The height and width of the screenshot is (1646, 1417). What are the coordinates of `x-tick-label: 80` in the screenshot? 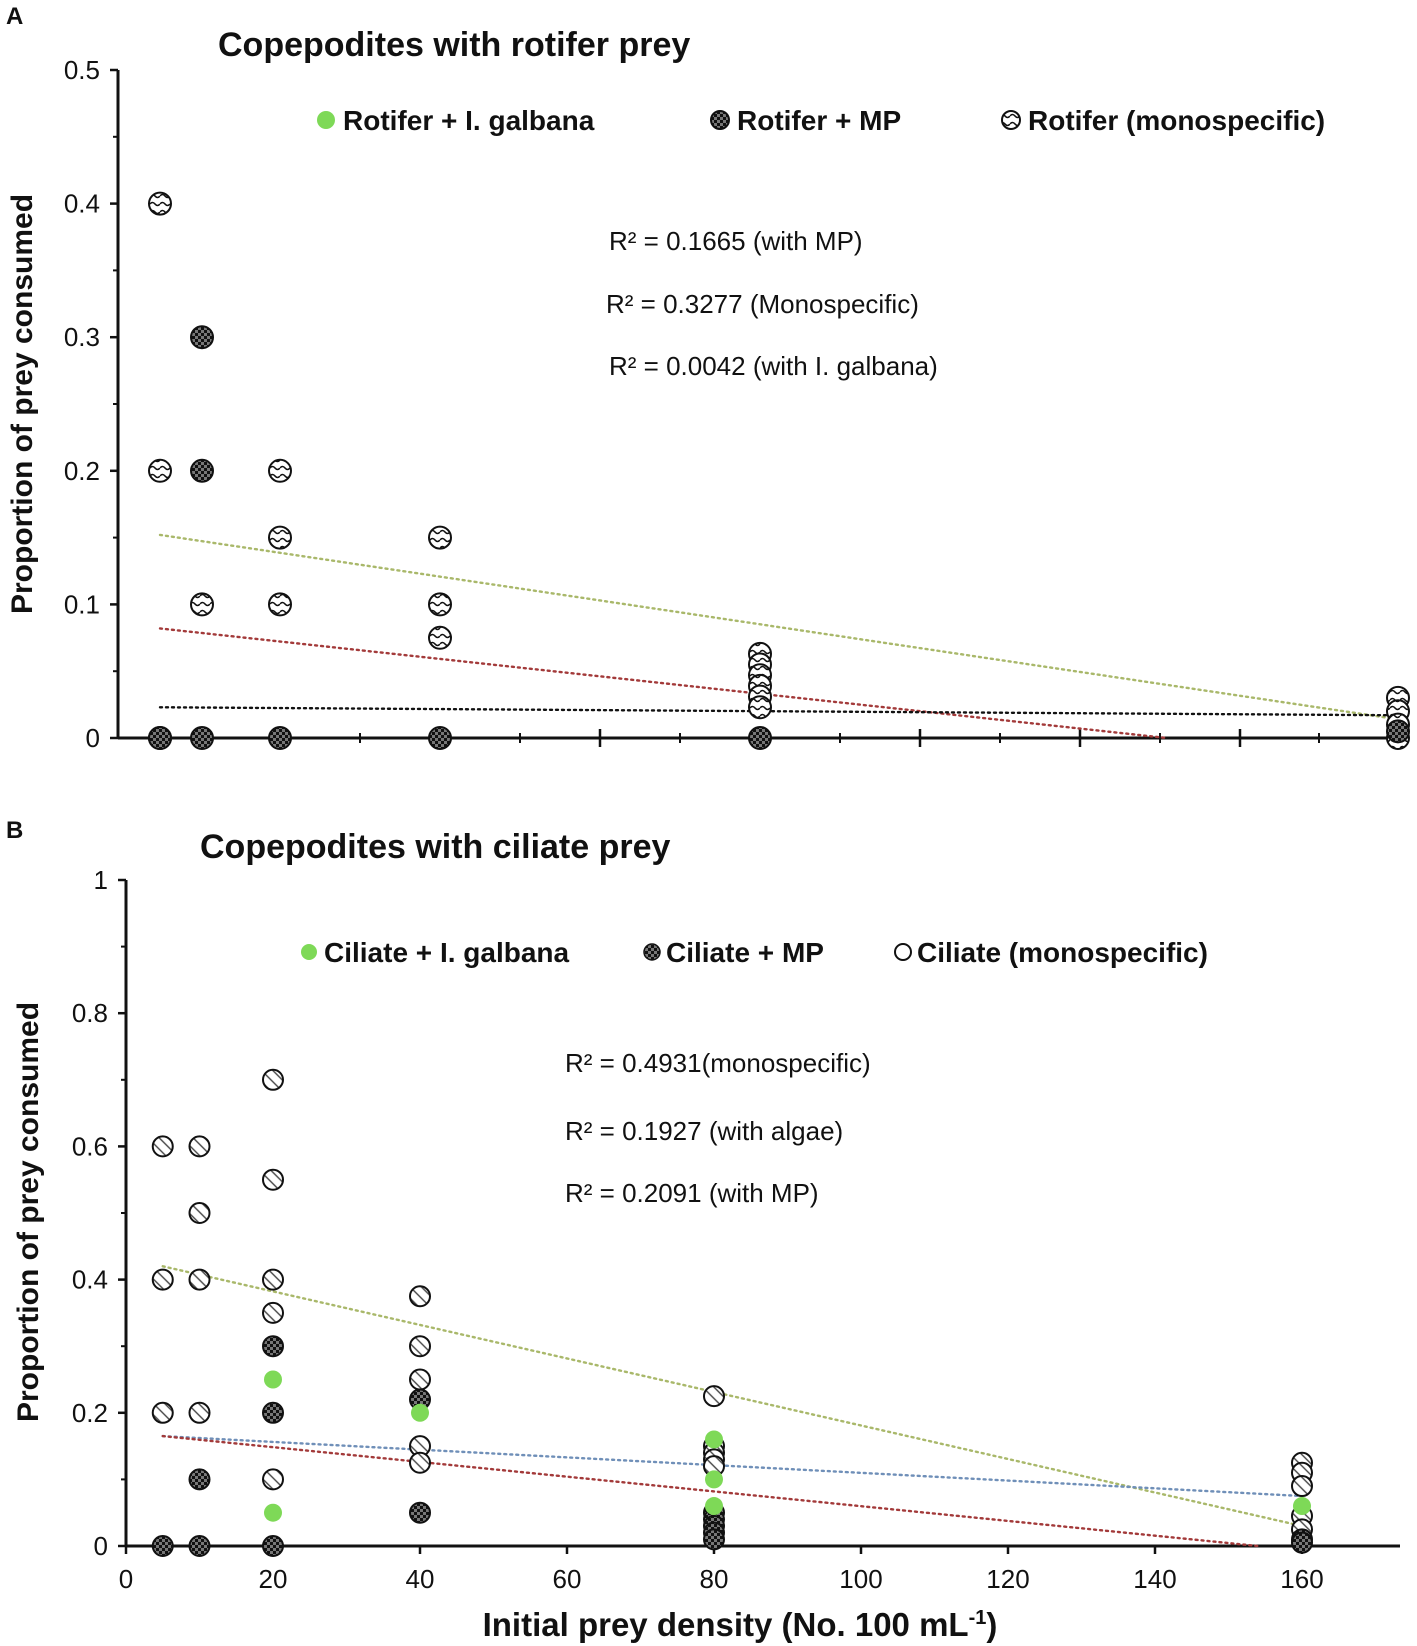 It's located at (714, 1579).